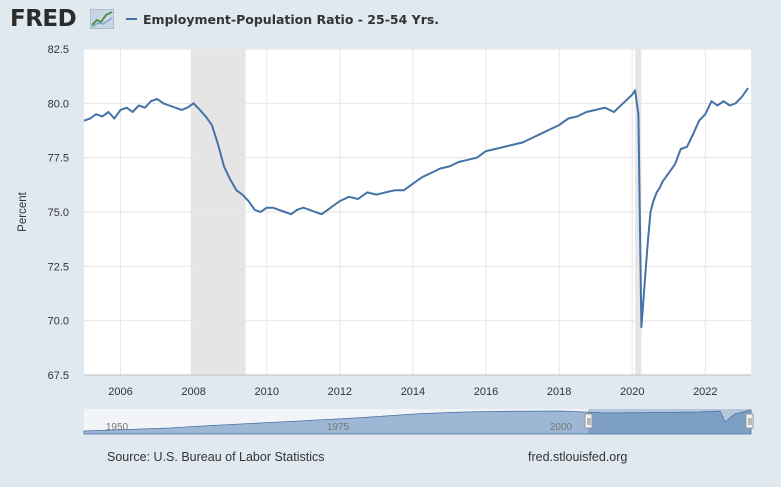  What do you see at coordinates (486, 392) in the screenshot?
I see `x-tick-label: 2016` at bounding box center [486, 392].